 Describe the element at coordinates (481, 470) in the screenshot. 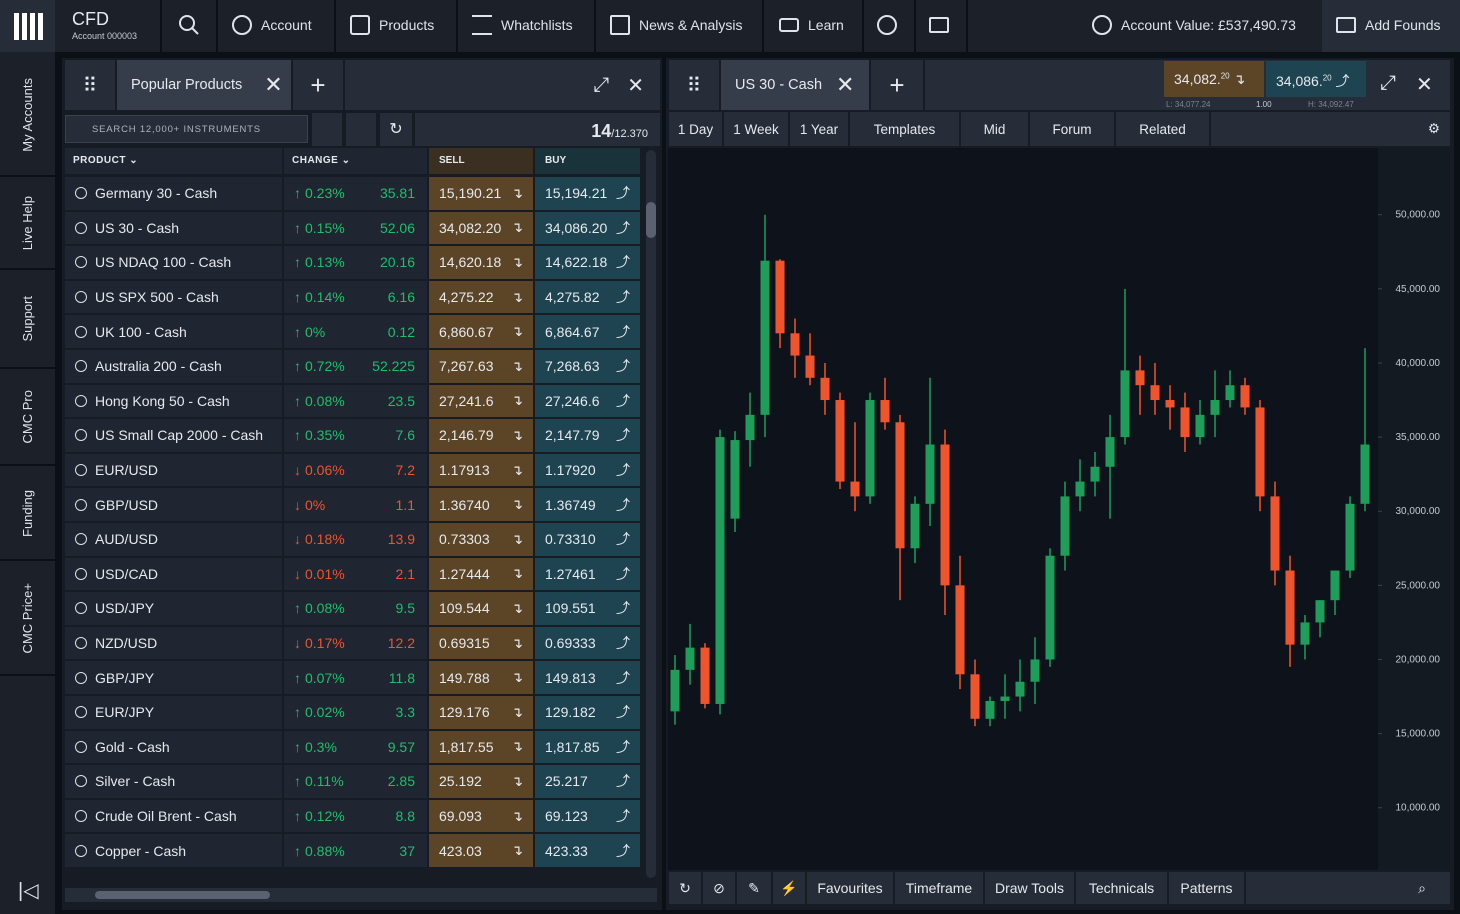

I see `sell-cell: 1.17913 ↴` at that location.